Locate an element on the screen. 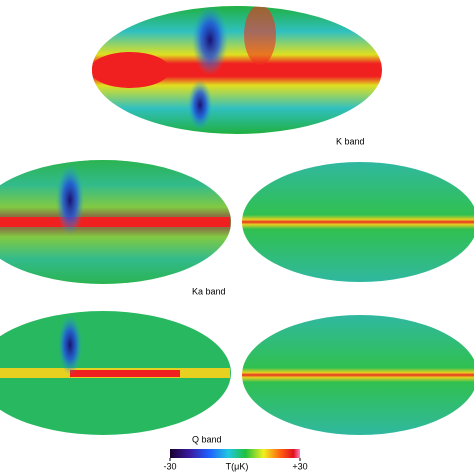  ka-band-map-right is located at coordinates (358, 222).